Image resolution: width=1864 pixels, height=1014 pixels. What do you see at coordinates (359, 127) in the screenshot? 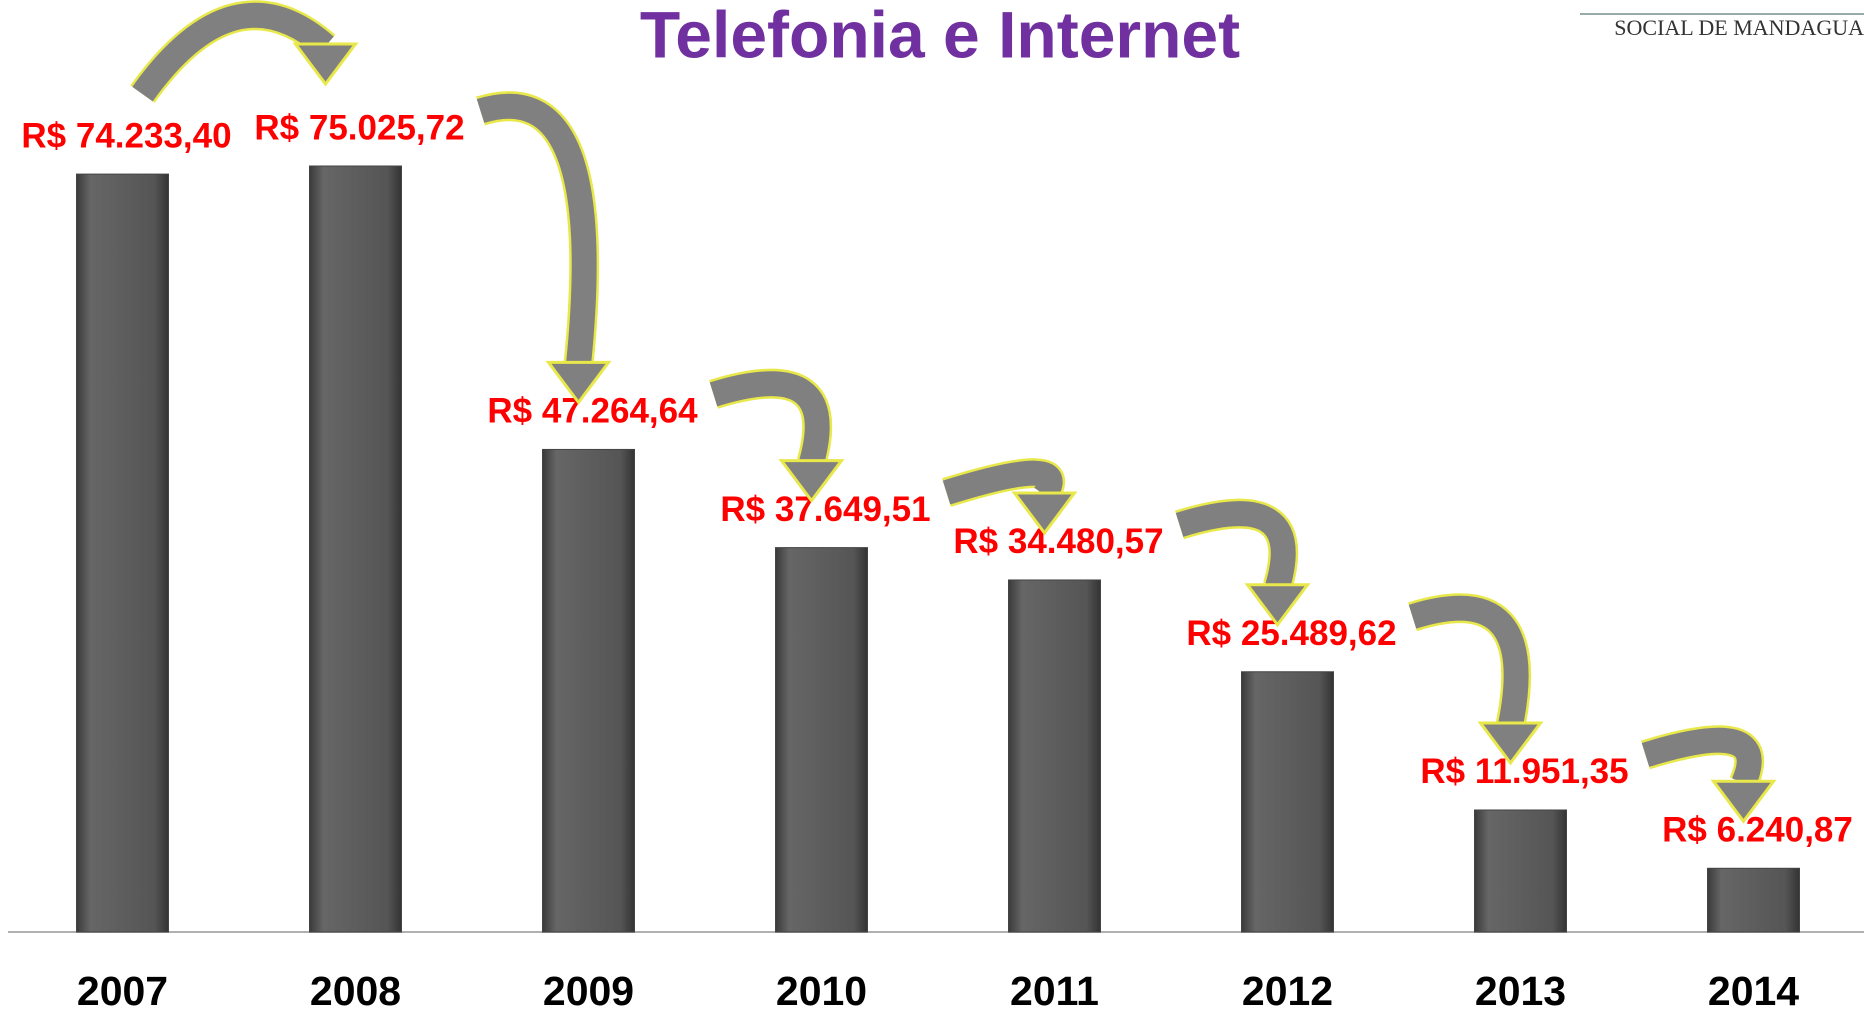
I see `value-label: R$ 75.025,72` at bounding box center [359, 127].